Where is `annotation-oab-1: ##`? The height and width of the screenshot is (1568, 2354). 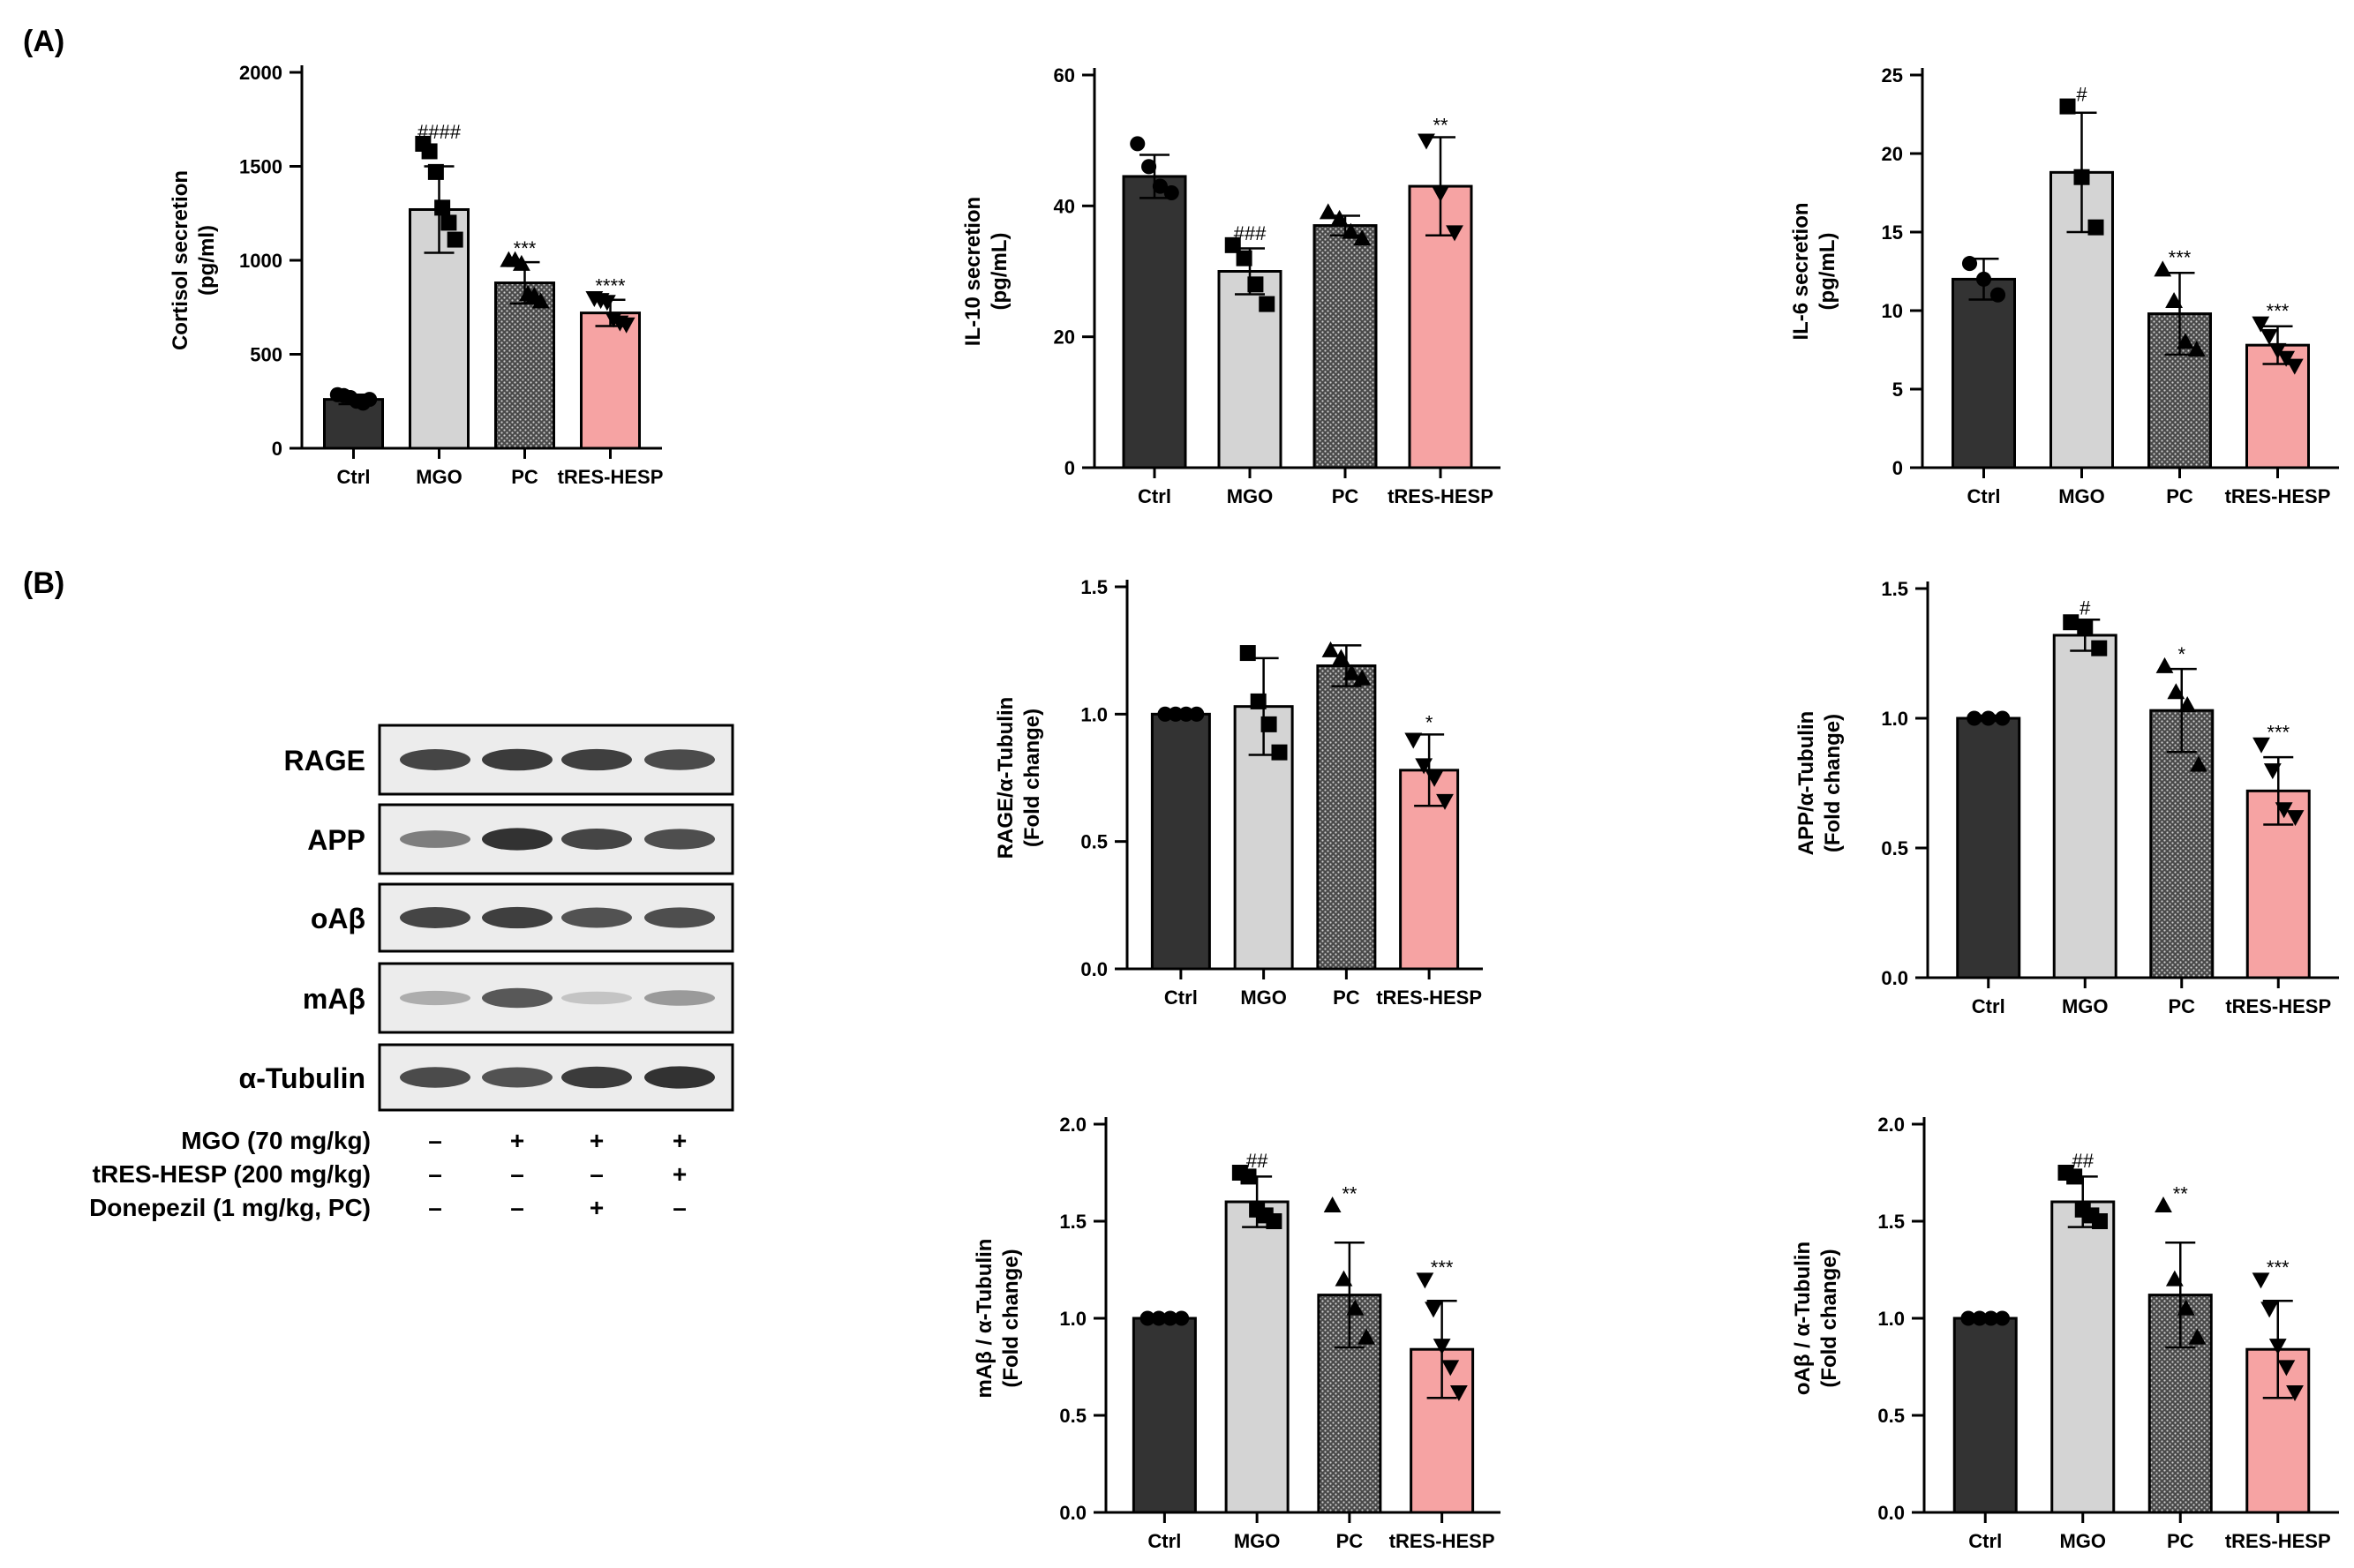 annotation-oab-1: ## is located at coordinates (2083, 1161).